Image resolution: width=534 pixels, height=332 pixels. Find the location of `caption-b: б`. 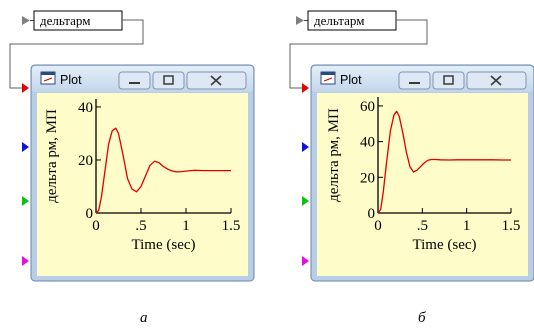

caption-b: б is located at coordinates (422, 318).